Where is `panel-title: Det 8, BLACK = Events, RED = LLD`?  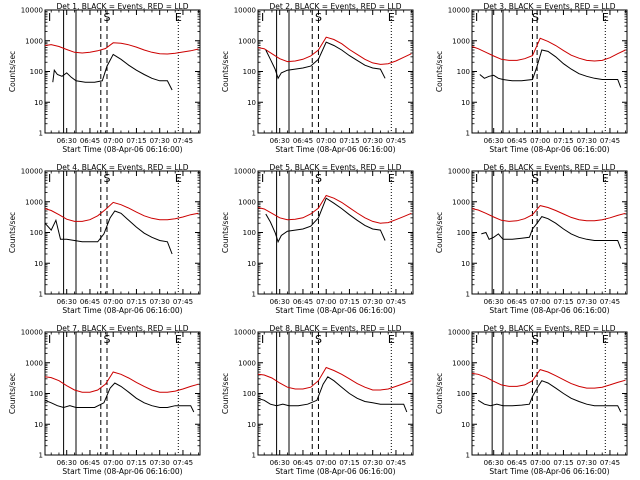
panel-title: Det 8, BLACK = Events, RED = LLD is located at coordinates (335, 328).